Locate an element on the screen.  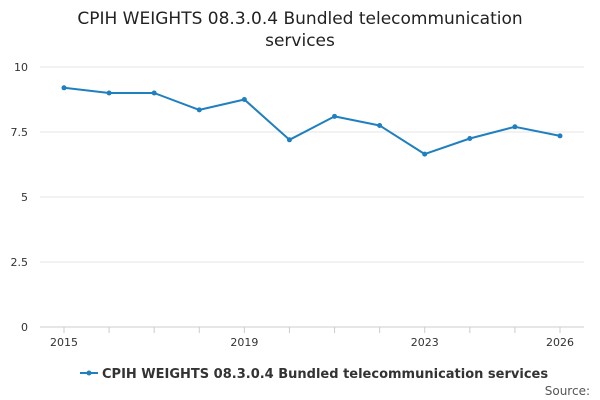
series-line is located at coordinates (312, 121).